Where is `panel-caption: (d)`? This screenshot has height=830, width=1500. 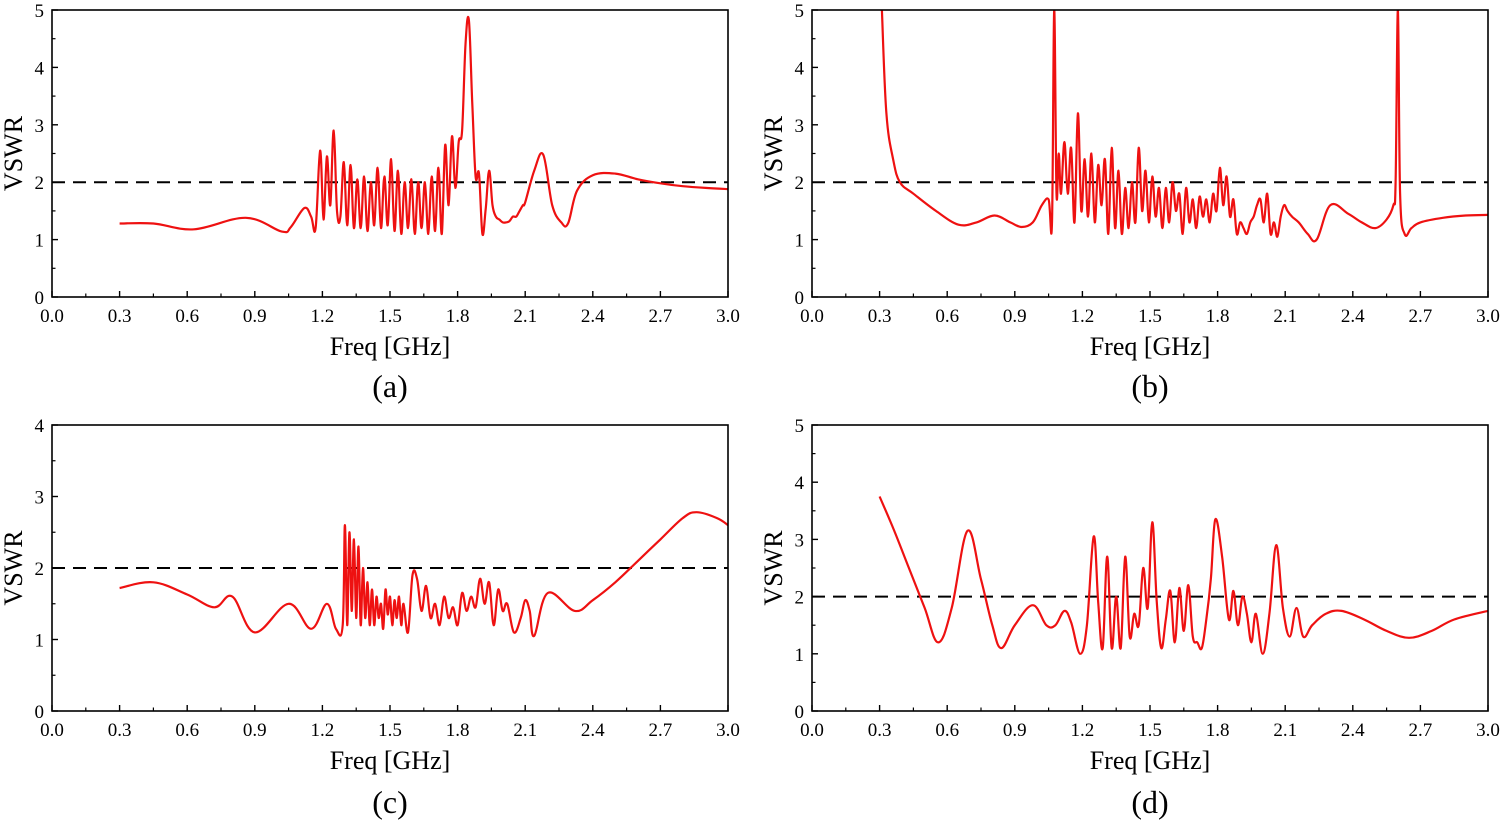
panel-caption: (d) is located at coordinates (1149, 802).